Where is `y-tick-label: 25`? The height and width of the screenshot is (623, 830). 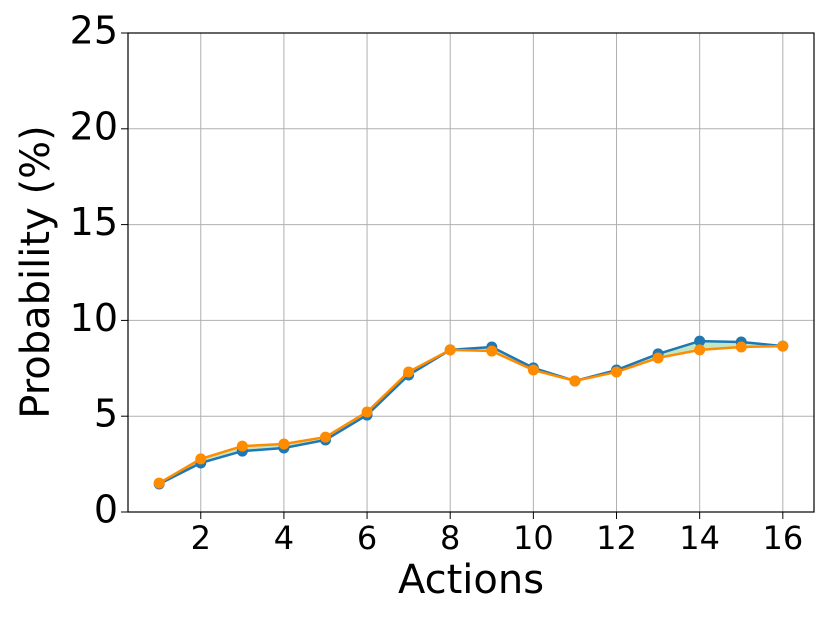
y-tick-label: 25 is located at coordinates (94, 31).